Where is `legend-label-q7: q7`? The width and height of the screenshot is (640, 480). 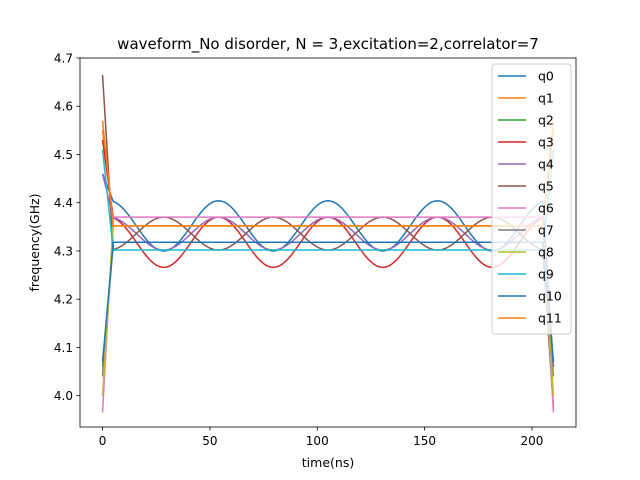 legend-label-q7: q7 is located at coordinates (546, 230).